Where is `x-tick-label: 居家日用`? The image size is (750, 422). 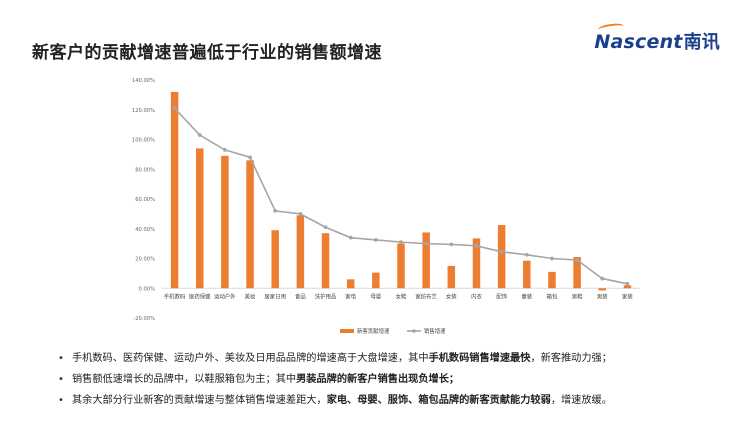 x-tick-label: 居家日用 is located at coordinates (275, 296).